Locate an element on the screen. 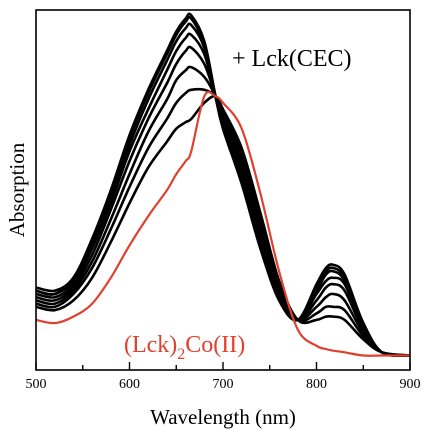 This screenshot has height=430, width=428. titration-annotation: + Lck(CEC) is located at coordinates (292, 59).